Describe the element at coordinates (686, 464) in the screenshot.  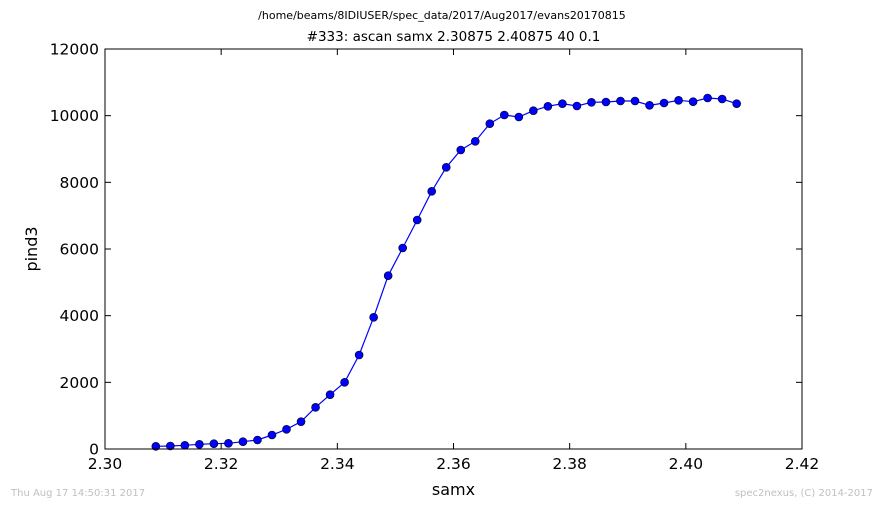
I see `x-tick-label: 2.40` at that location.